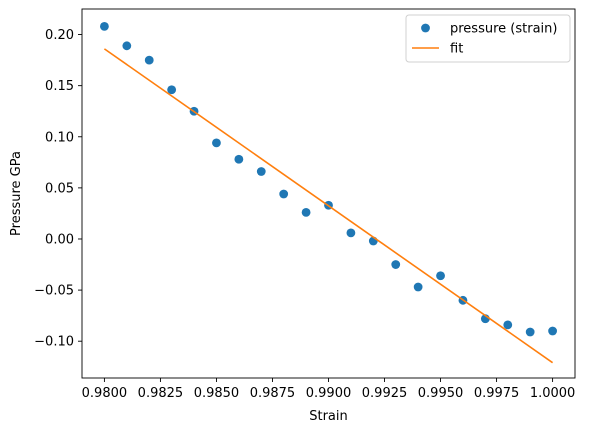  I want to click on x-tick-label: 1.0000, so click(553, 393).